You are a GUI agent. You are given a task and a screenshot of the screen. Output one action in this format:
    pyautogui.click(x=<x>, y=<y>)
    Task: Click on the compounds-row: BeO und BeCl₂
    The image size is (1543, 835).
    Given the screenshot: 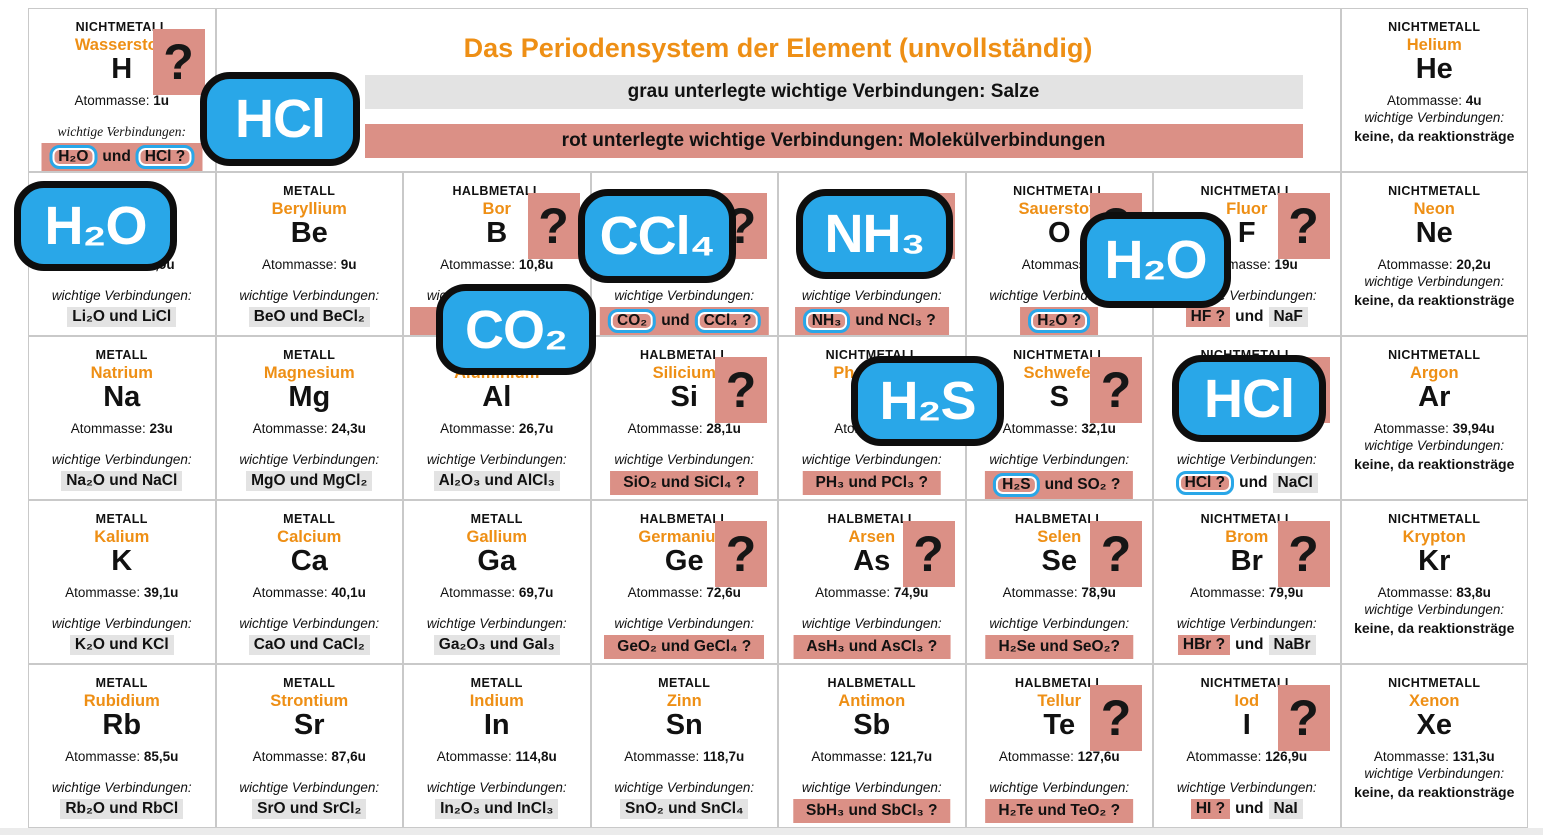 What is the action you would take?
    pyautogui.click(x=310, y=317)
    